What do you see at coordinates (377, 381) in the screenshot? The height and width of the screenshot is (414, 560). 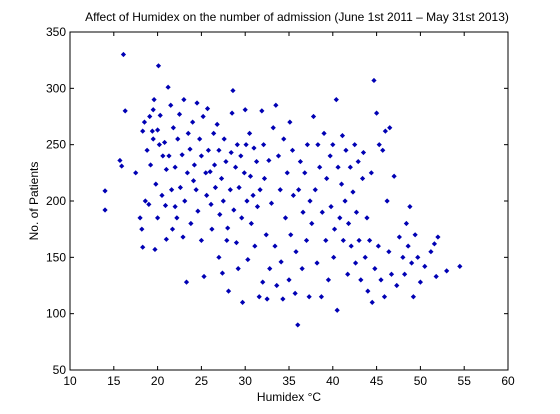 I see `x-tick-label: 45` at bounding box center [377, 381].